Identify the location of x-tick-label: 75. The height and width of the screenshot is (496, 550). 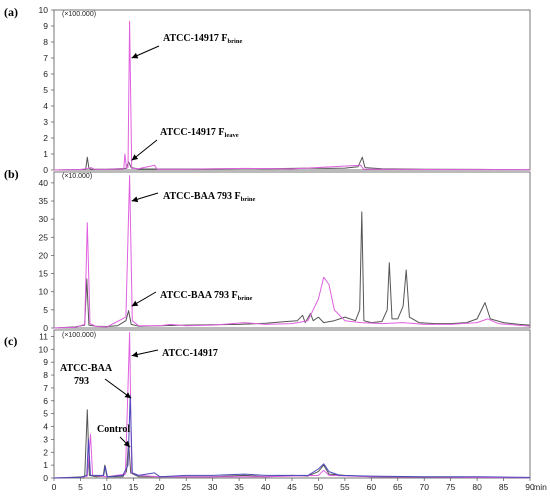
(451, 487).